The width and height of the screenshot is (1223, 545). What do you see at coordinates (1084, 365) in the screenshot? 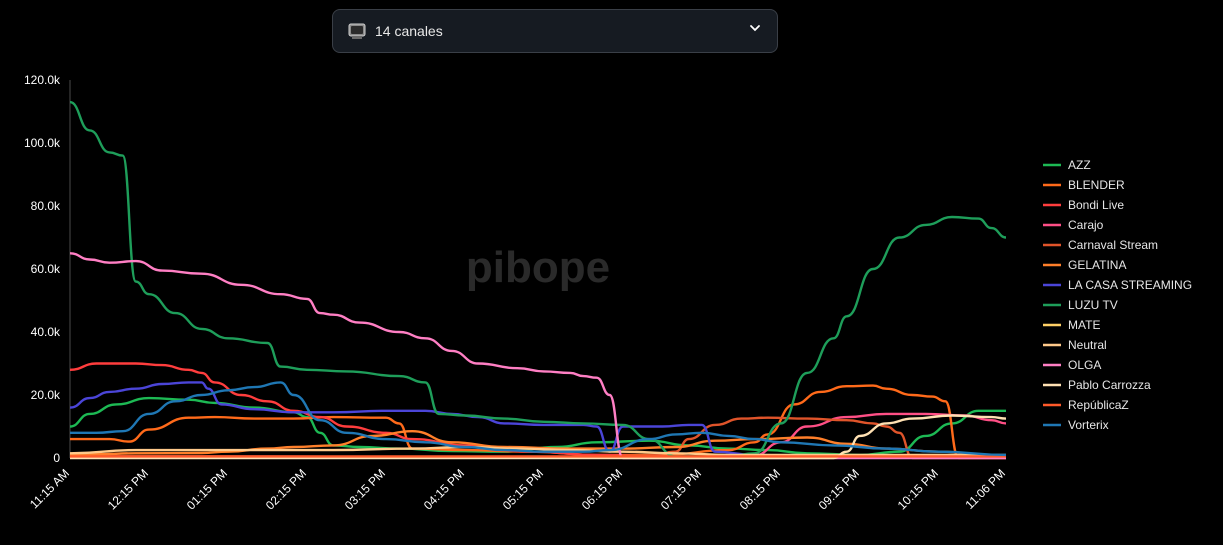
I see `legend-label-olga: OLGA` at bounding box center [1084, 365].